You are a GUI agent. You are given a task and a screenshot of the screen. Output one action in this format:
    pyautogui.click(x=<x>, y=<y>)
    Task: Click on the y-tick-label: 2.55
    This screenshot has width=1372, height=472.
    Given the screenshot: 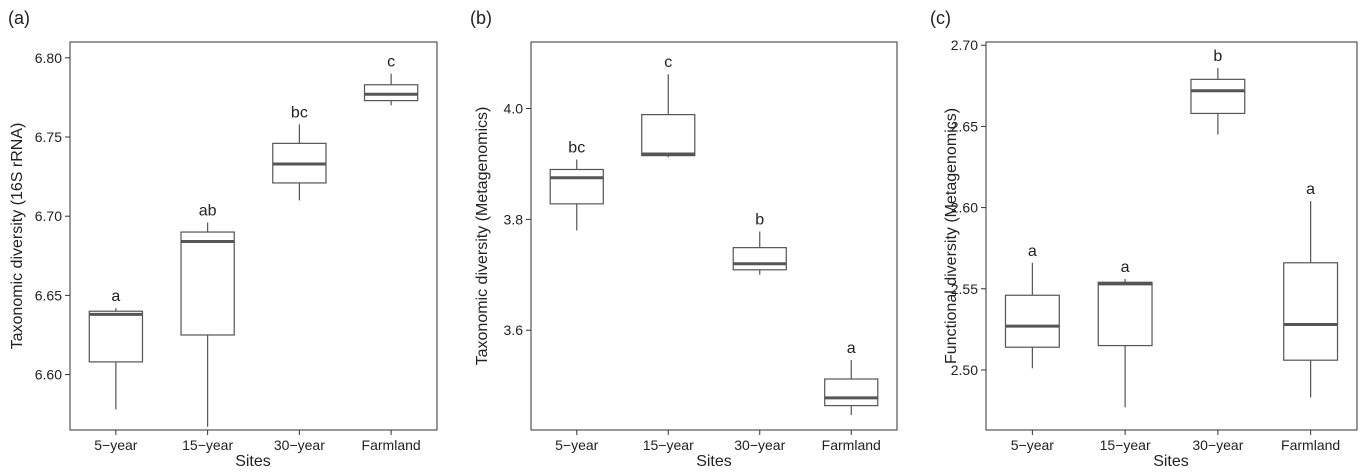 What is the action you would take?
    pyautogui.click(x=964, y=289)
    